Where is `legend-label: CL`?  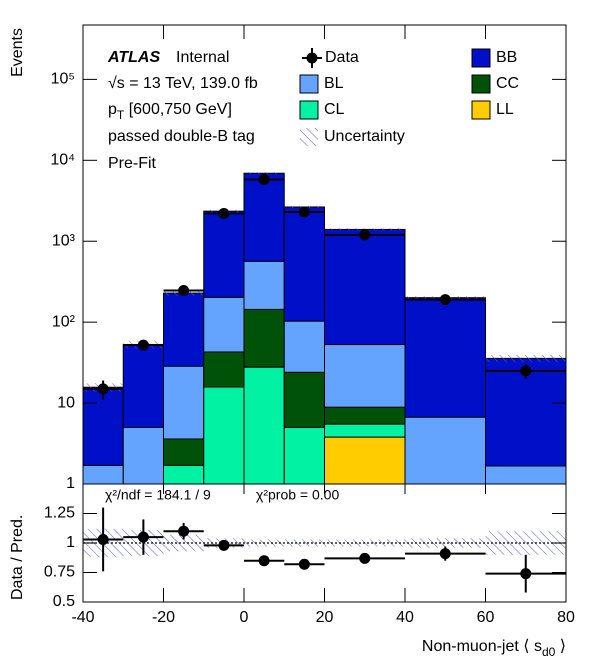
legend-label: CL is located at coordinates (334, 109).